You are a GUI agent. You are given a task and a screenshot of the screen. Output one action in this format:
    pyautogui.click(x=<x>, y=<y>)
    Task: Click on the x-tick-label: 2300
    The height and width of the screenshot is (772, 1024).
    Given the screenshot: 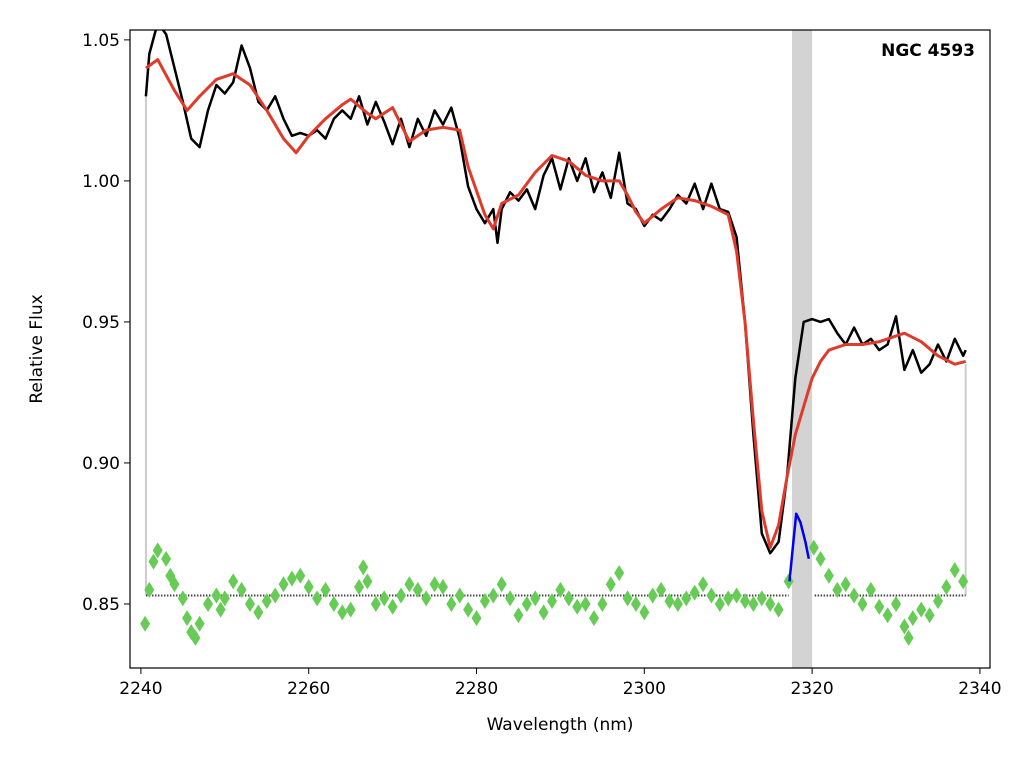 What is the action you would take?
    pyautogui.click(x=644, y=689)
    